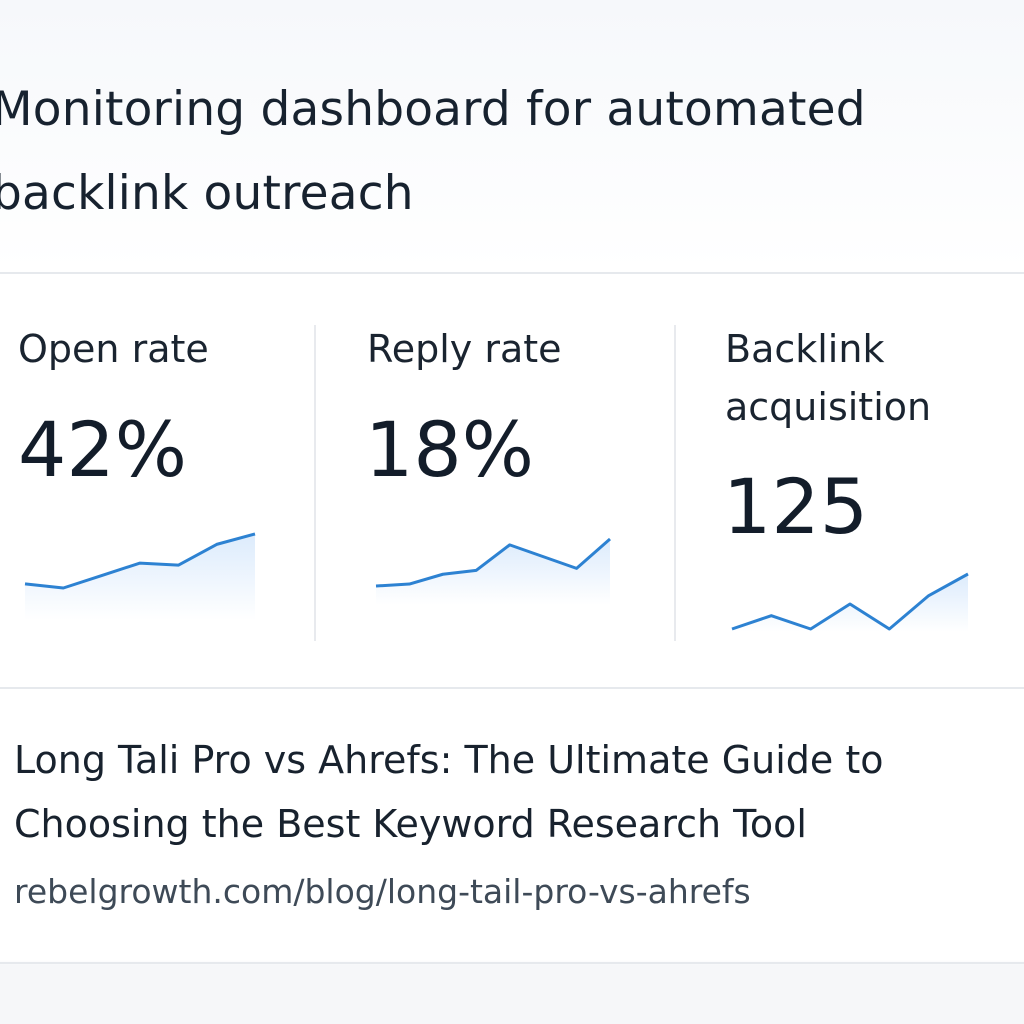 The image size is (1024, 1024). What do you see at coordinates (449, 449) in the screenshot?
I see `metric-value: 18%` at bounding box center [449, 449].